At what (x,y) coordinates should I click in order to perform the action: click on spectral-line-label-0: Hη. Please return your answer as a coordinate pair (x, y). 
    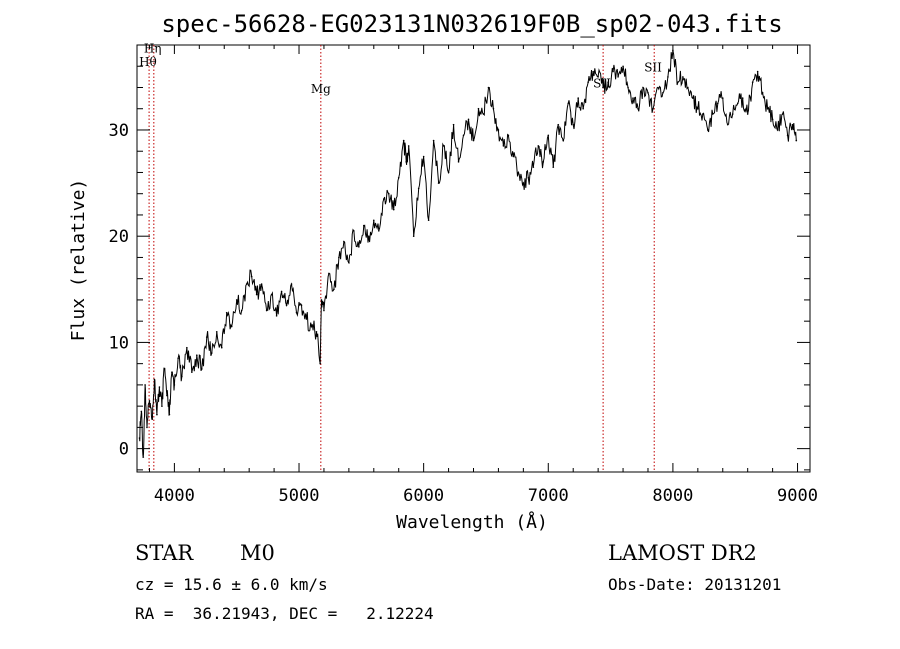
    Looking at the image, I should click on (153, 48).